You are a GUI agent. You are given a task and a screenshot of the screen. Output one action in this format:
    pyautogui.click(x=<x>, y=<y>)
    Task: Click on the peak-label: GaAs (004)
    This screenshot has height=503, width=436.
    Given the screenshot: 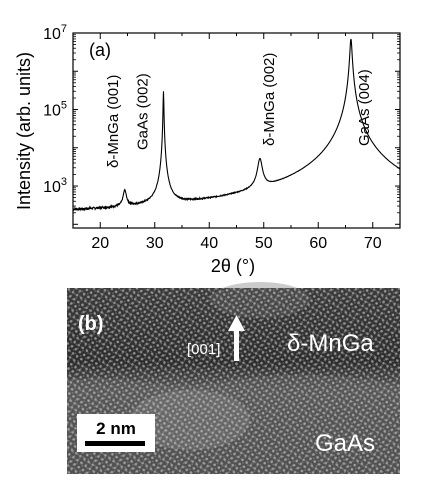 What is the action you would take?
    pyautogui.click(x=364, y=107)
    